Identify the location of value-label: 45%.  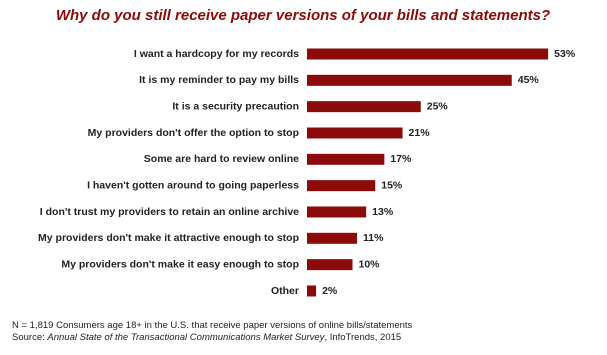
(529, 80).